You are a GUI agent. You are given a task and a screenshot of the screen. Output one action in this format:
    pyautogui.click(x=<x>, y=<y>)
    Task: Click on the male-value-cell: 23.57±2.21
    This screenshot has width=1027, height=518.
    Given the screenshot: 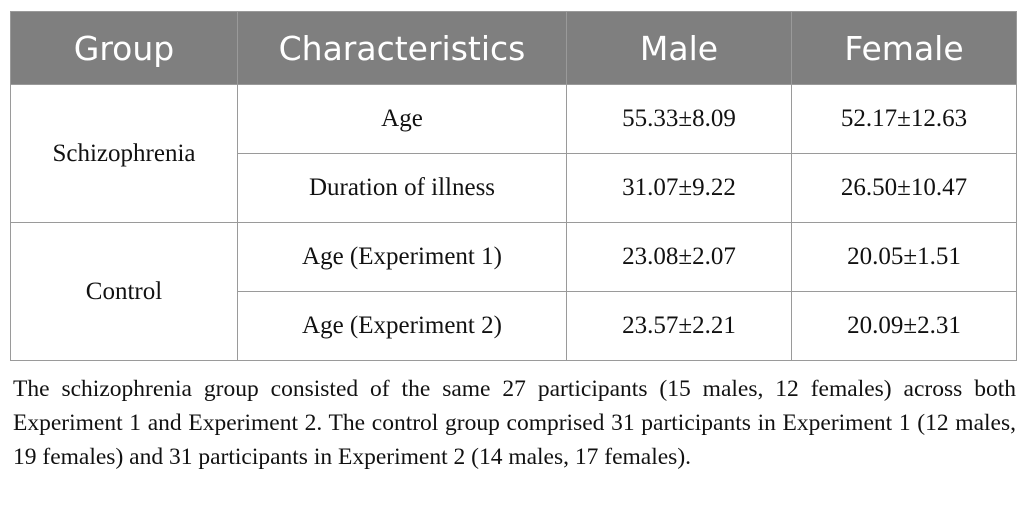 What is the action you would take?
    pyautogui.click(x=679, y=326)
    